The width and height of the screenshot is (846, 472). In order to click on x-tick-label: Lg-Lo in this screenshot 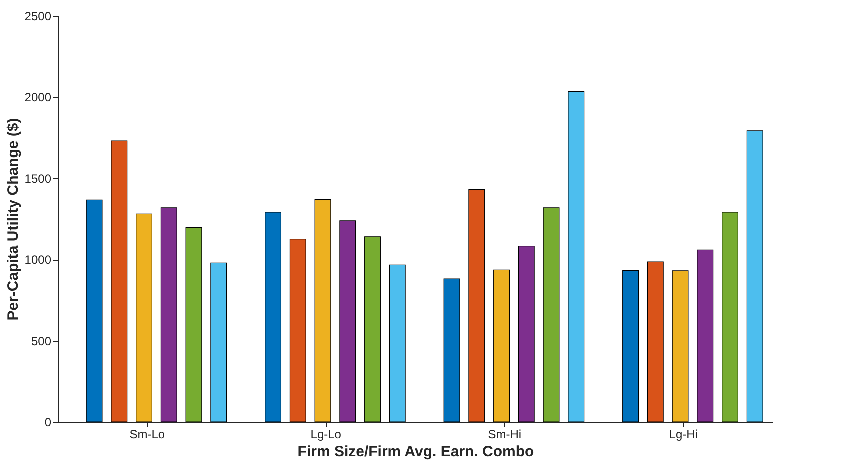, I will do `click(326, 435)`.